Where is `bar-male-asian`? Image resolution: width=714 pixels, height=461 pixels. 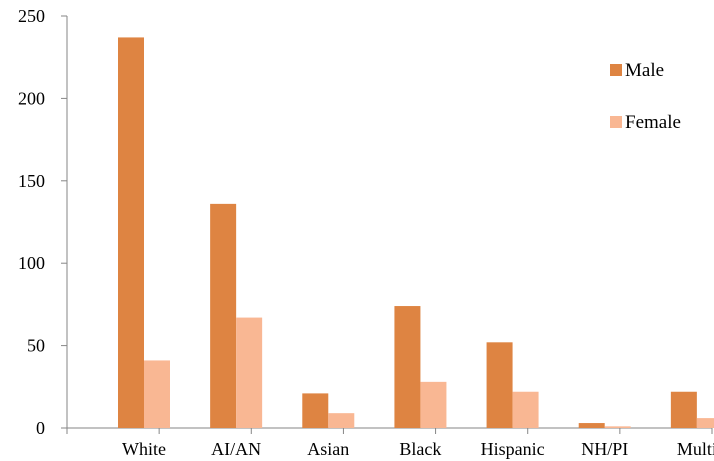
bar-male-asian is located at coordinates (315, 410).